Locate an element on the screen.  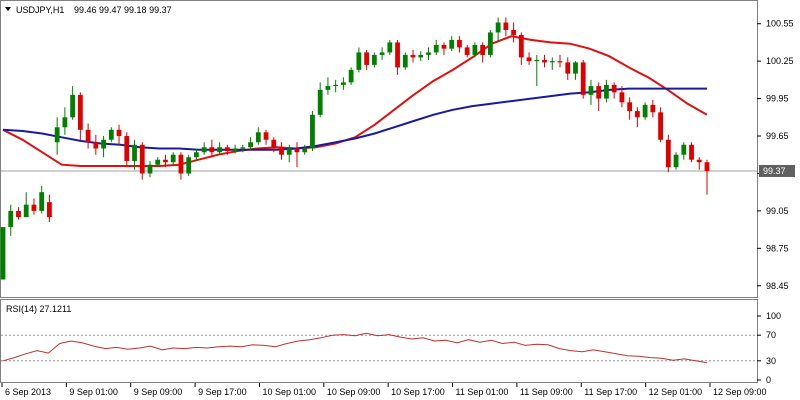
time-tick-label: 11 Sep 17:00 is located at coordinates (610, 392).